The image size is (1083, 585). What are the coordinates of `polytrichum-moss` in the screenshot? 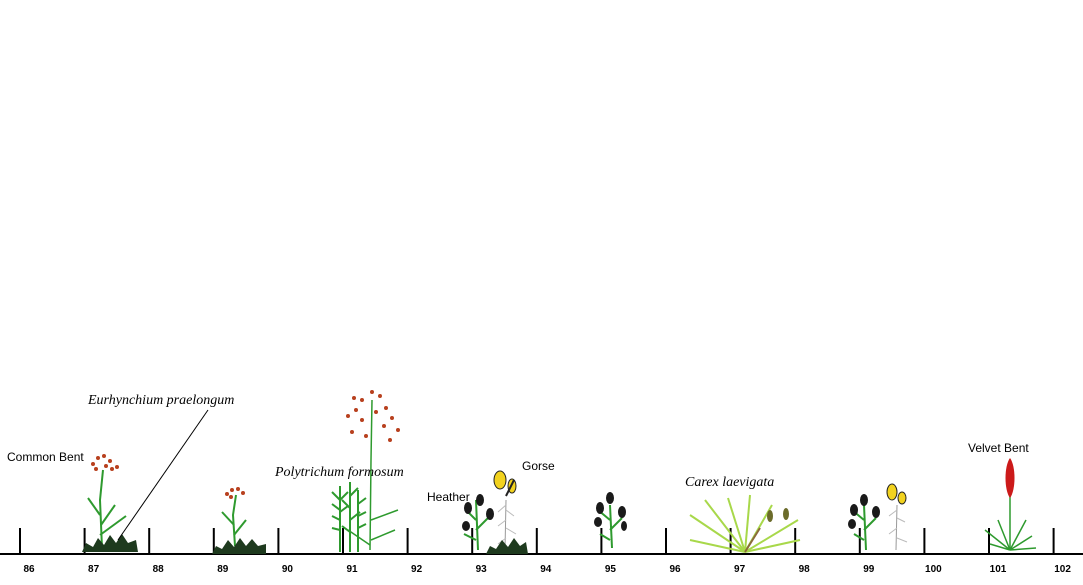 It's located at (349, 517).